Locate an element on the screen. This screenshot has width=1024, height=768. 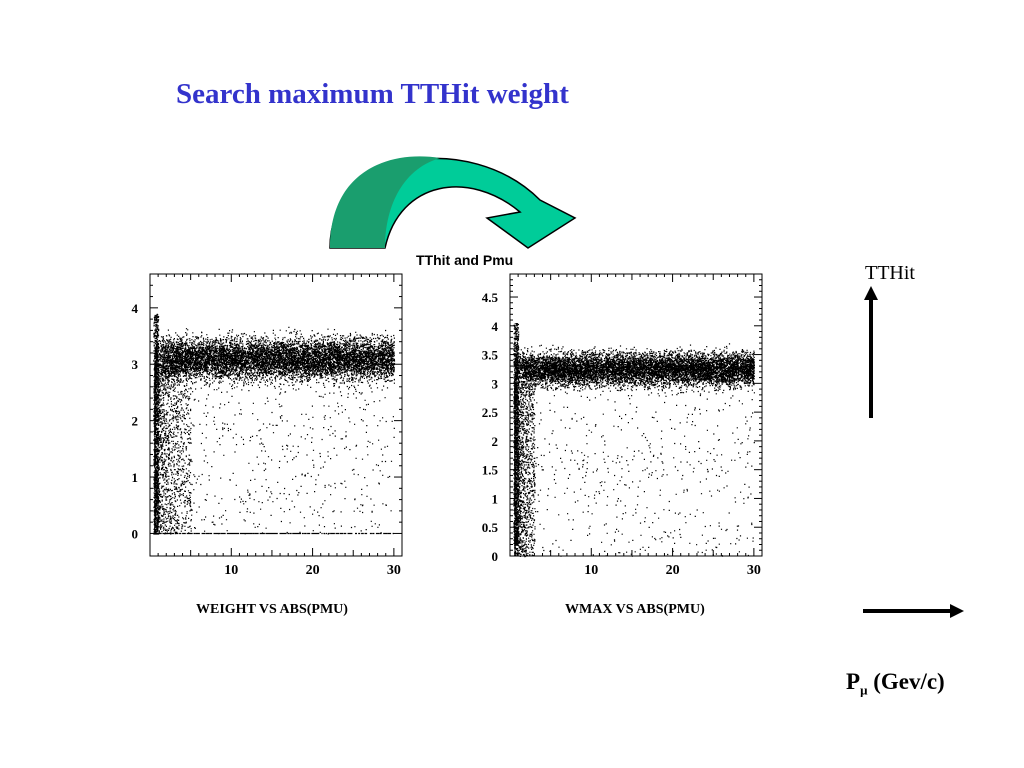
y-tick-label: 3.5 is located at coordinates (490, 355).